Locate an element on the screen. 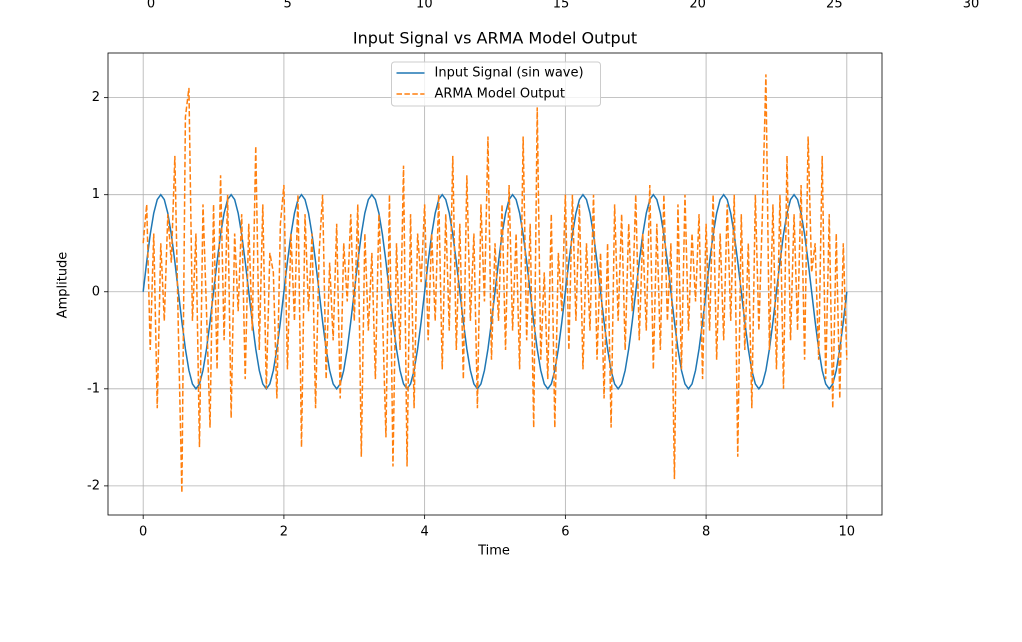 Image resolution: width=1022 pixels, height=642 pixels. x-tick-label: 10 is located at coordinates (847, 532).